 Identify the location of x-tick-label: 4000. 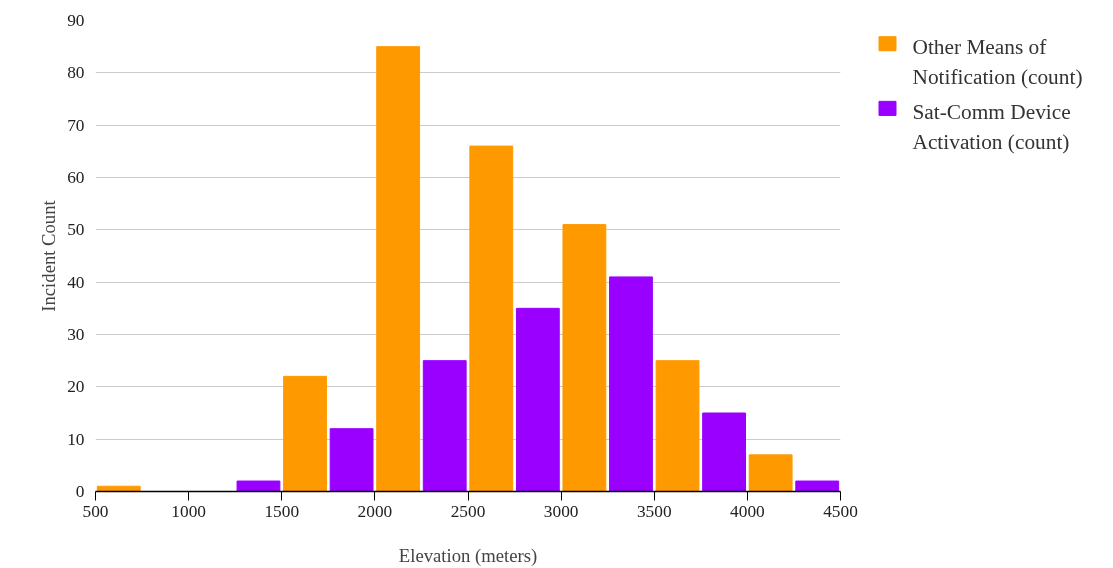
(747, 511).